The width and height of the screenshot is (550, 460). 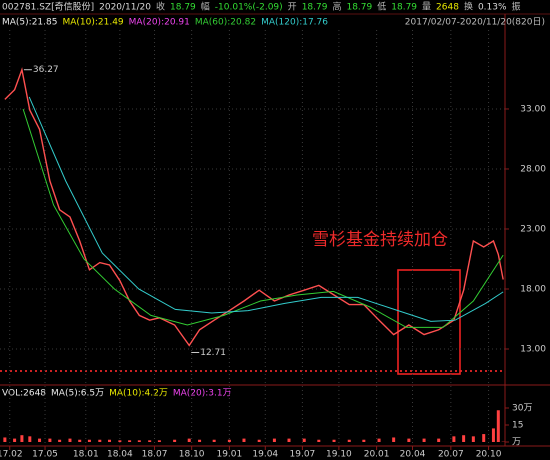 What do you see at coordinates (48, 7) in the screenshot?
I see `header-item: 002781.SZ[奇信股份]` at bounding box center [48, 7].